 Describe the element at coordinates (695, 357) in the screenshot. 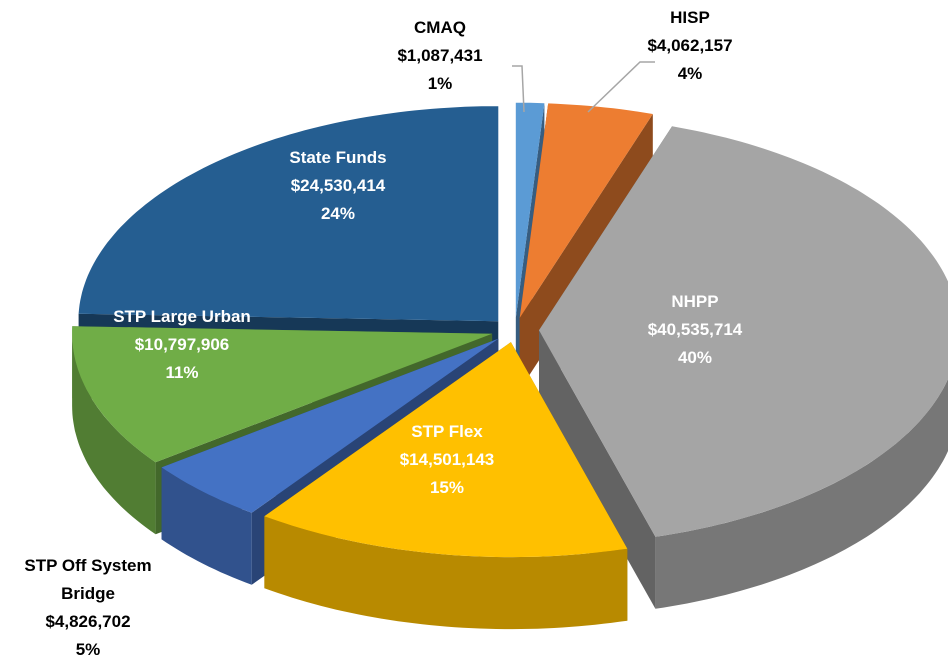

I see `percent-label: 40%` at that location.